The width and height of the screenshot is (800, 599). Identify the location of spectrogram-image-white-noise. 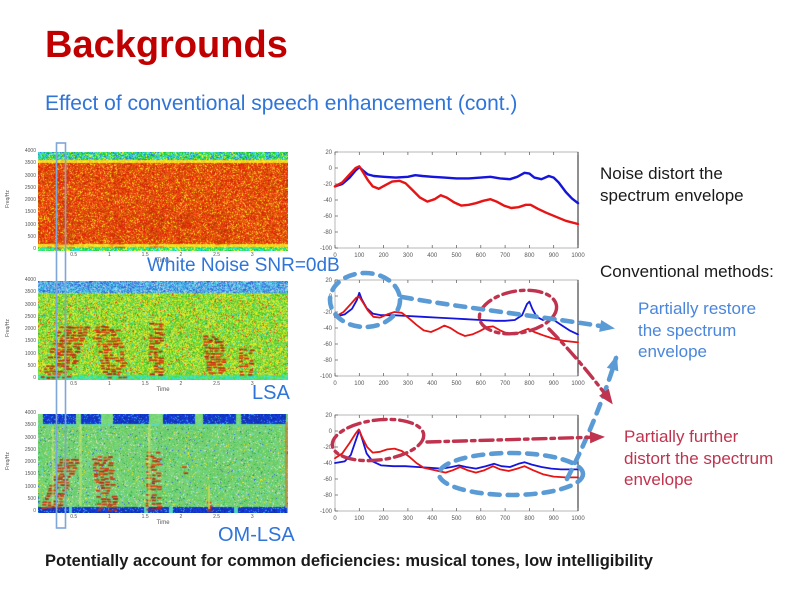
(163, 201).